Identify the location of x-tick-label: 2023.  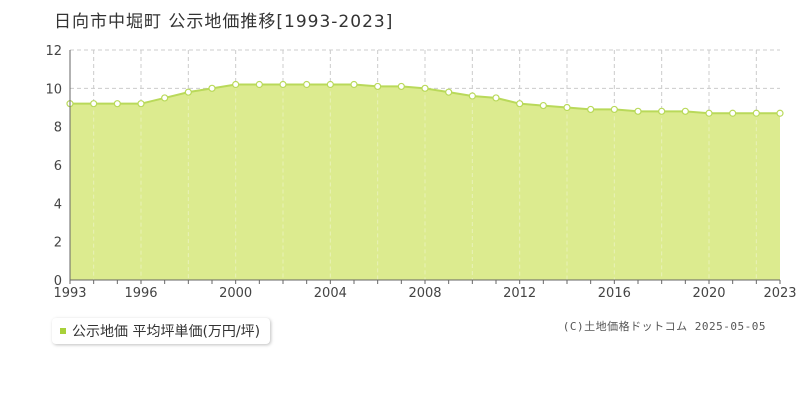
(779, 293).